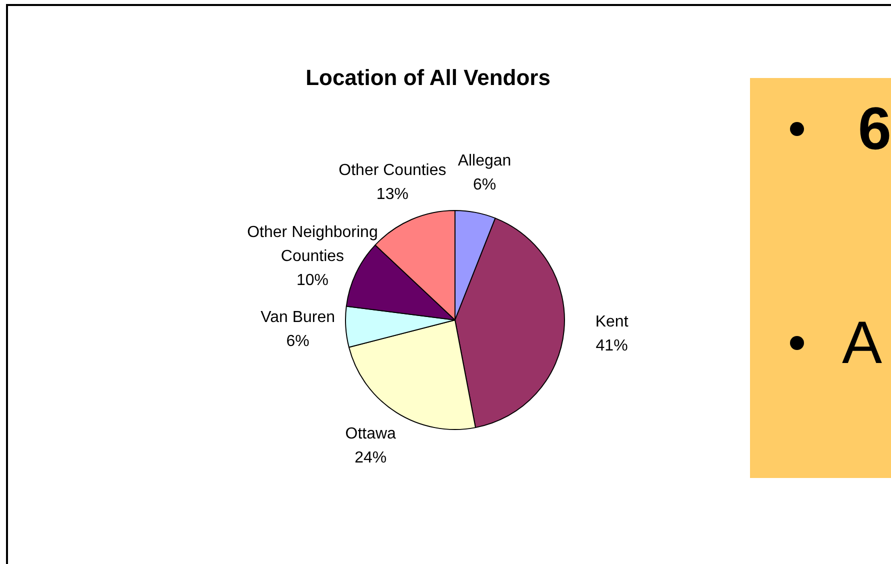 This screenshot has height=564, width=891. I want to click on chart-title: Location of All Vendors, so click(428, 77).